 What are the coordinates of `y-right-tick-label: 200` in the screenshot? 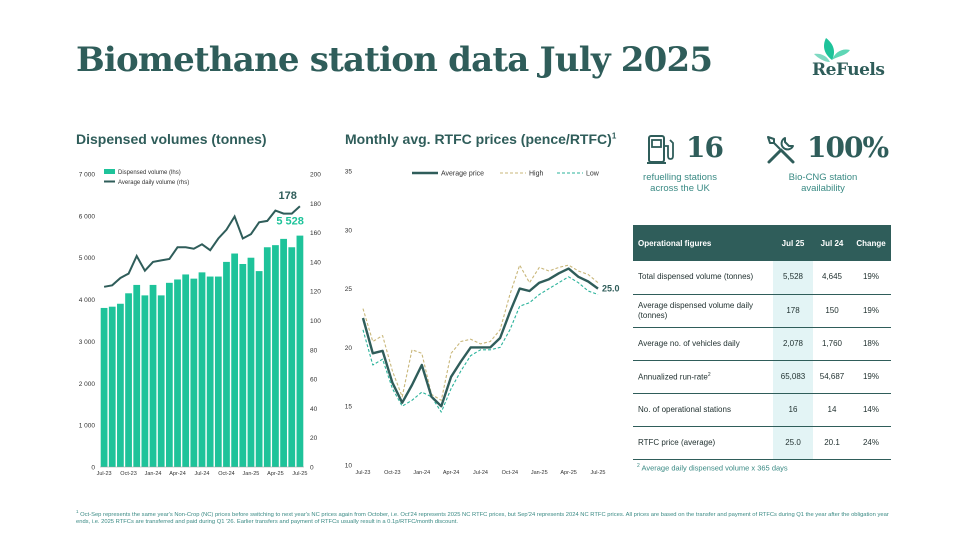 It's located at (315, 175).